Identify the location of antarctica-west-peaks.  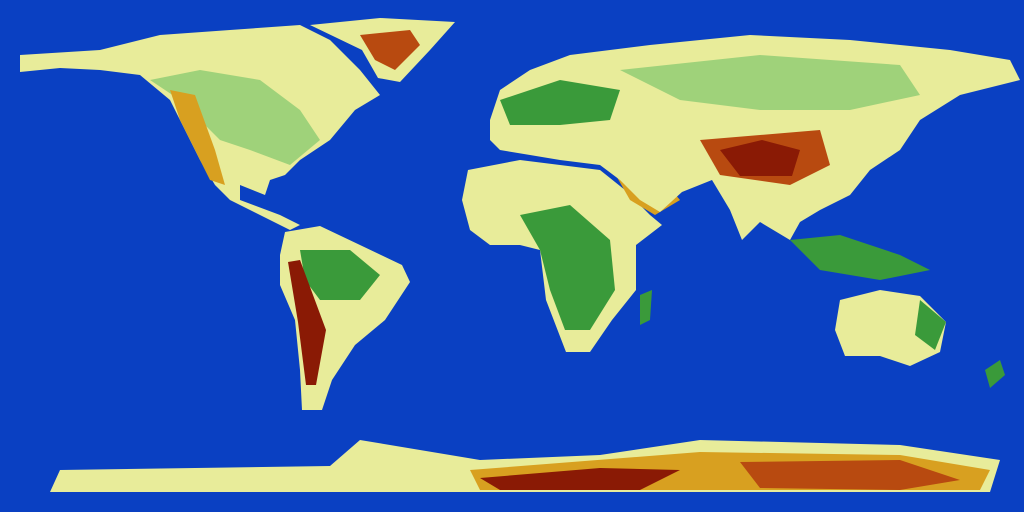
(580, 479).